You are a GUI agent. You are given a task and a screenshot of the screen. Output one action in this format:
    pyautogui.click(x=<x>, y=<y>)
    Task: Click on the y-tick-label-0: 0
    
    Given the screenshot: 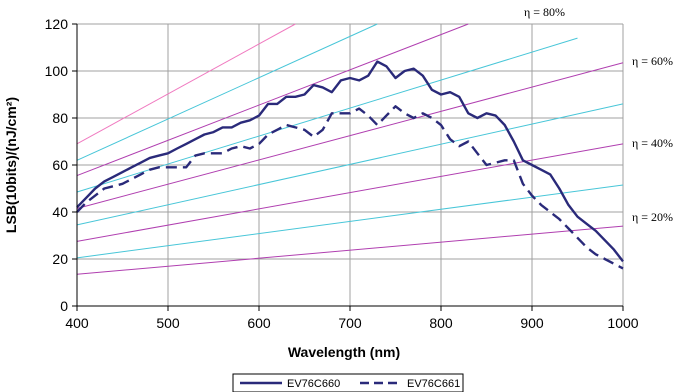 What is the action you would take?
    pyautogui.click(x=64, y=306)
    